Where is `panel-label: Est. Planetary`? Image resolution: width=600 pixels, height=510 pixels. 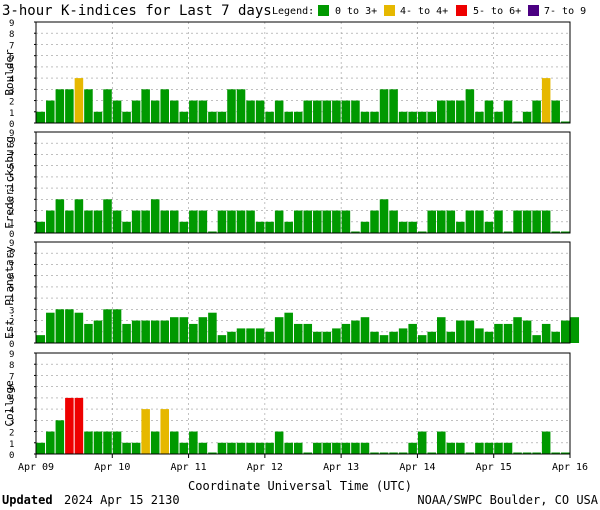
panel-label: Est. Planetary is located at coordinates (9, 292).